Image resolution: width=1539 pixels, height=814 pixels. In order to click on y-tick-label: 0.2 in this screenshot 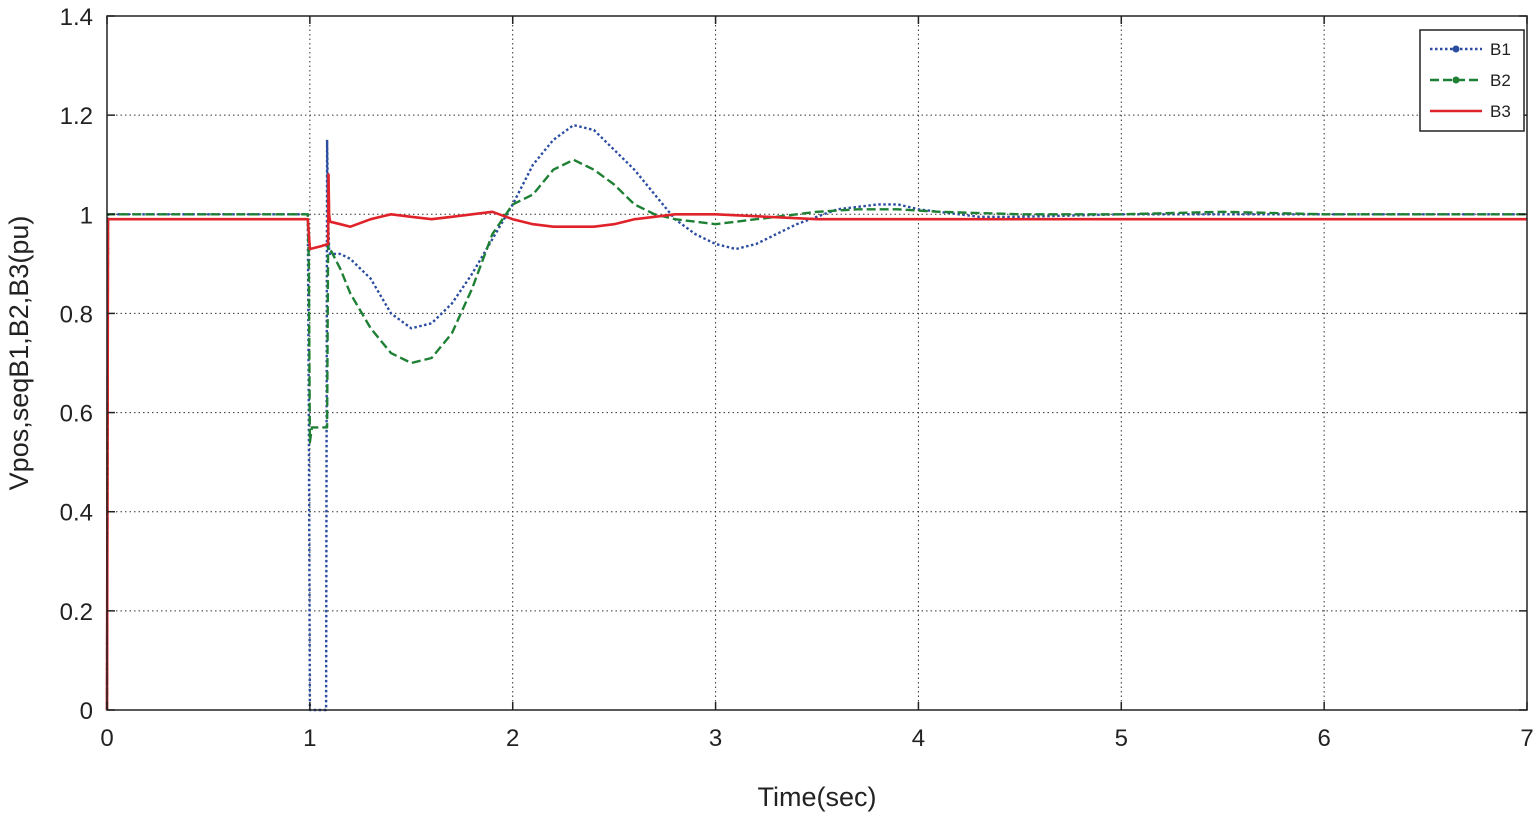, I will do `click(76, 612)`.